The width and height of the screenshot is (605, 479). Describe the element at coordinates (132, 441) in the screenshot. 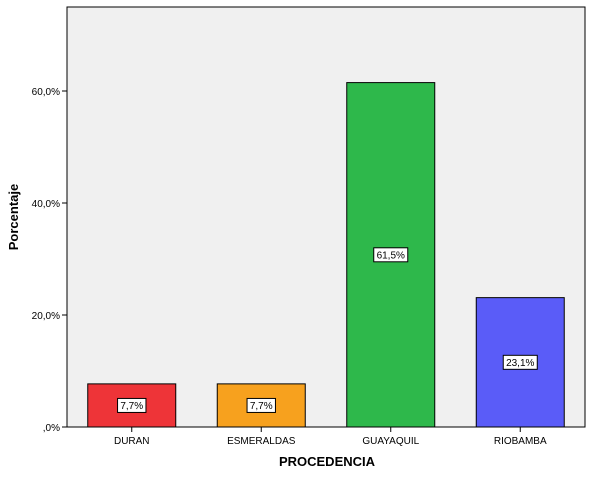

I see `x-tick-label: DURAN` at that location.